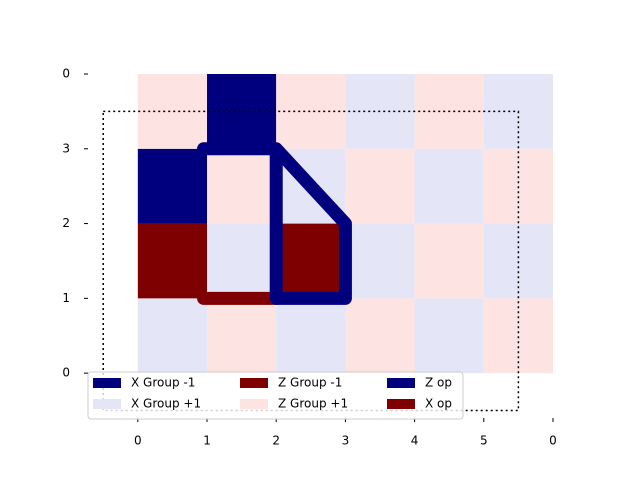 This screenshot has width=640, height=480. What do you see at coordinates (276, 441) in the screenshot?
I see `x-tick-label: 2` at bounding box center [276, 441].